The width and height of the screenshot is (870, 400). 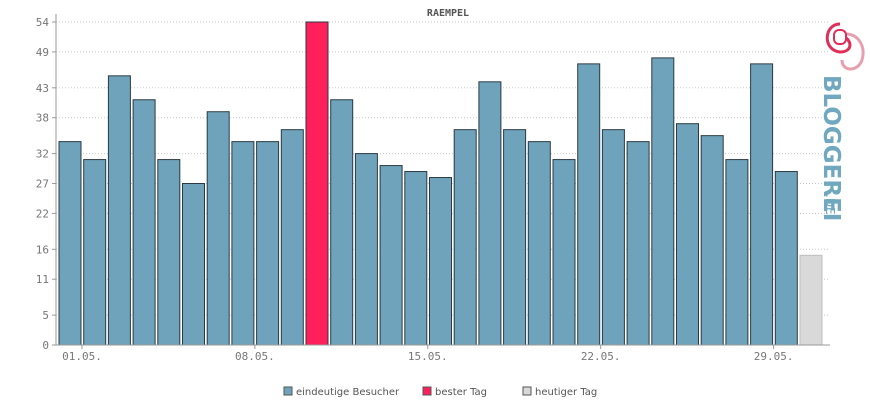 I want to click on y-axis-ticks: 0 5 11 16 22 27 32 38 43 49 54, so click(x=46, y=184).